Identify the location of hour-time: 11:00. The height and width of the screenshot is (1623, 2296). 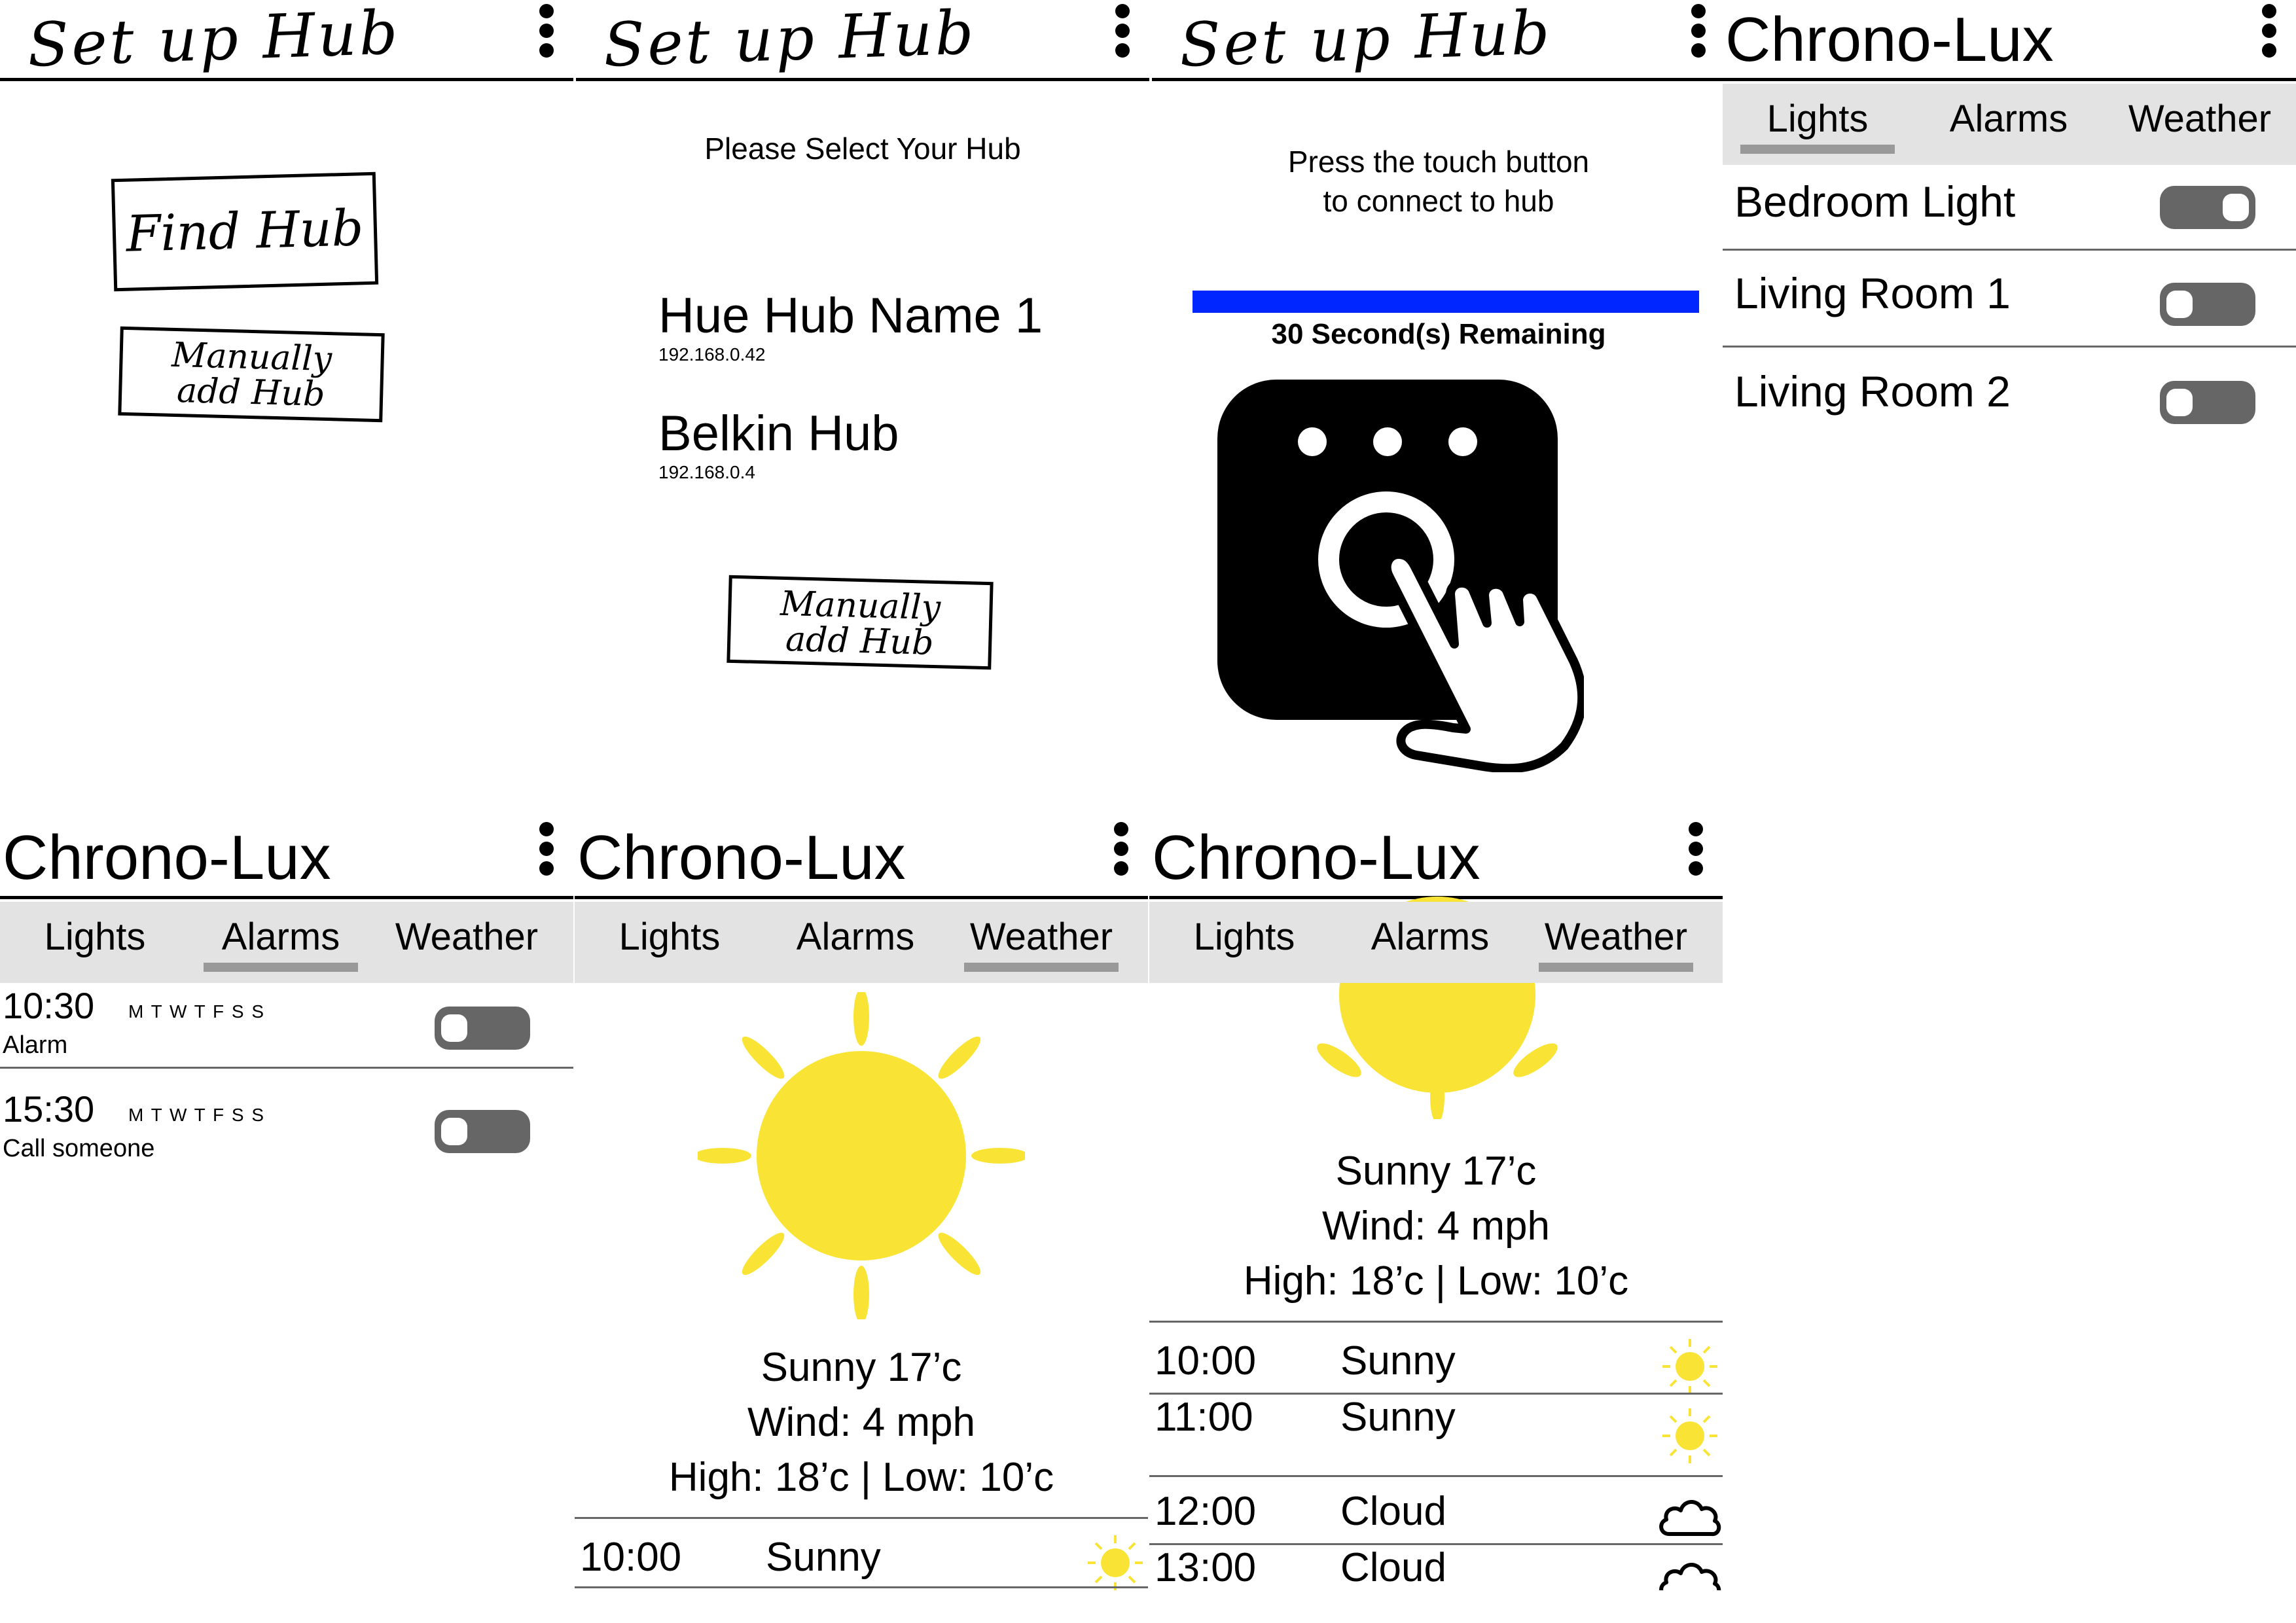
(1204, 1417).